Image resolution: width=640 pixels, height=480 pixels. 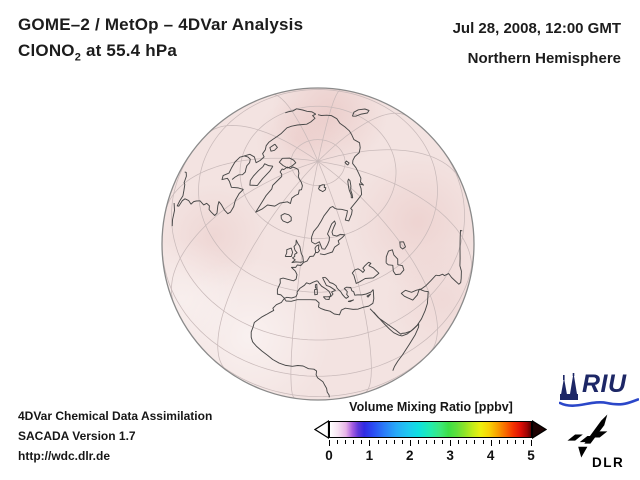 I want to click on colorbar-tick-label: 4, so click(x=490, y=455).